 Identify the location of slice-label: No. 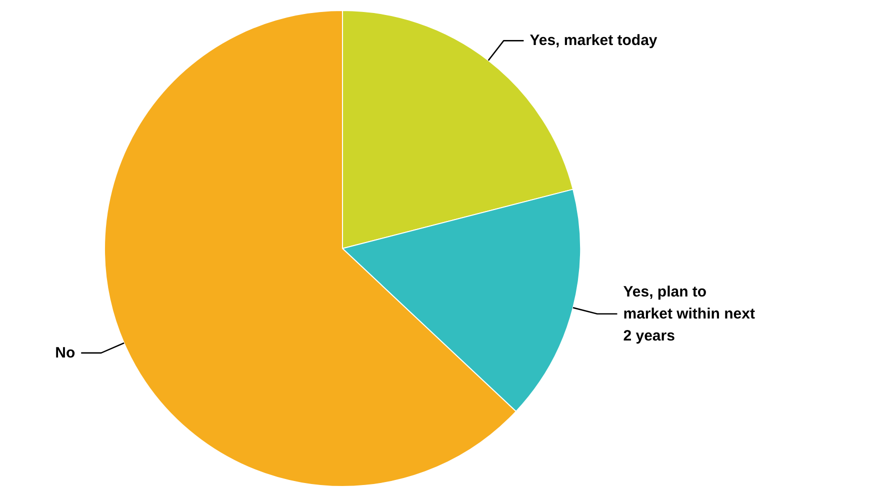
(65, 353).